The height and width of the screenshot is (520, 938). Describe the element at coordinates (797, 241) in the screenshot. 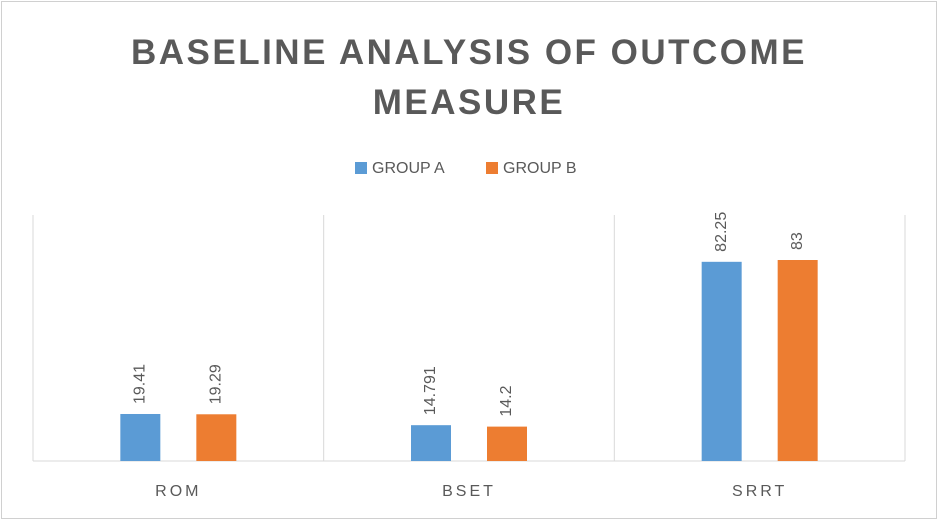

I see `data-label: 83` at that location.